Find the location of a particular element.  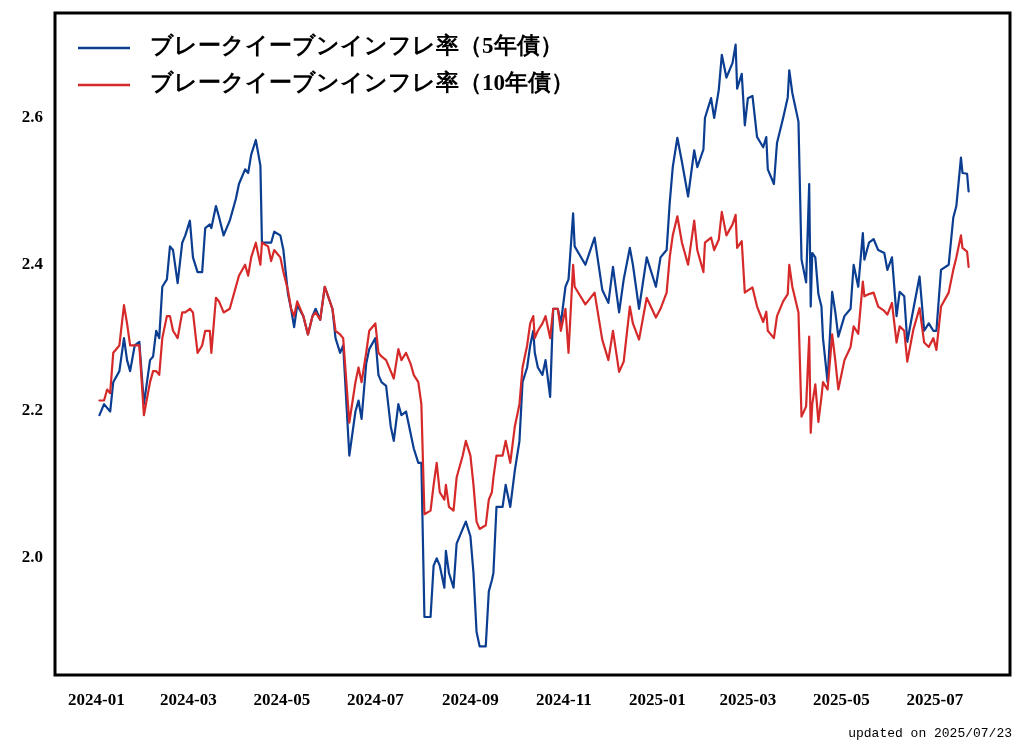

x-tick-label: 2024-11 is located at coordinates (564, 699).